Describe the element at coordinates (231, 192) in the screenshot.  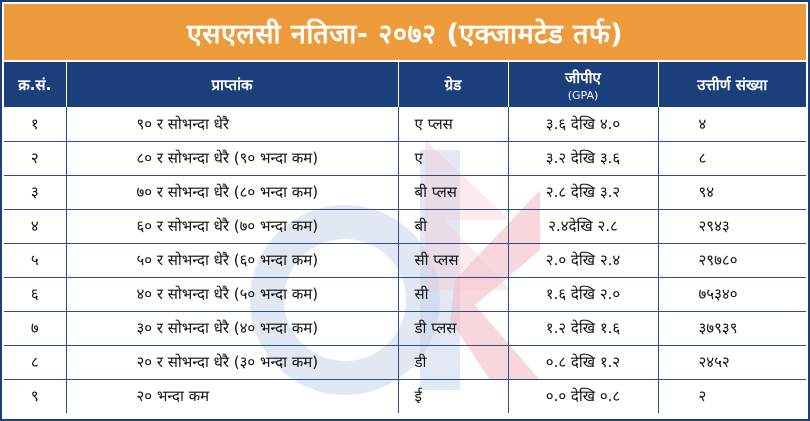
I see `cell-marks: ७० र सोभन्दा धेरै (८० भन्दा कम)` at that location.